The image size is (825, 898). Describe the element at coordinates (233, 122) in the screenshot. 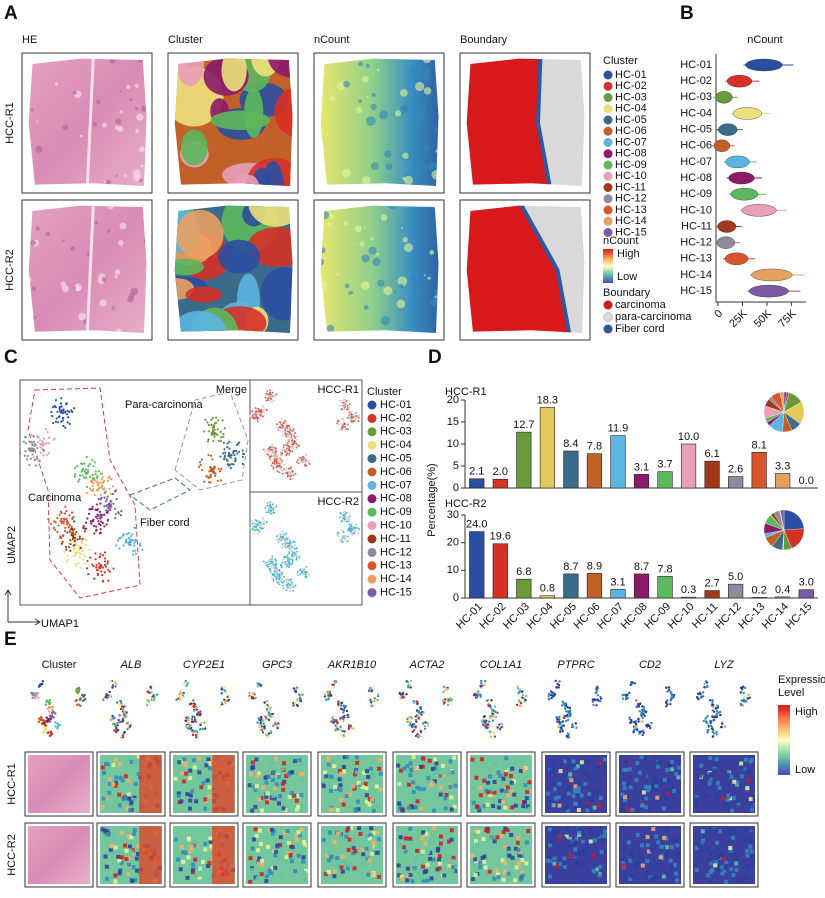

I see `tissue` at that location.